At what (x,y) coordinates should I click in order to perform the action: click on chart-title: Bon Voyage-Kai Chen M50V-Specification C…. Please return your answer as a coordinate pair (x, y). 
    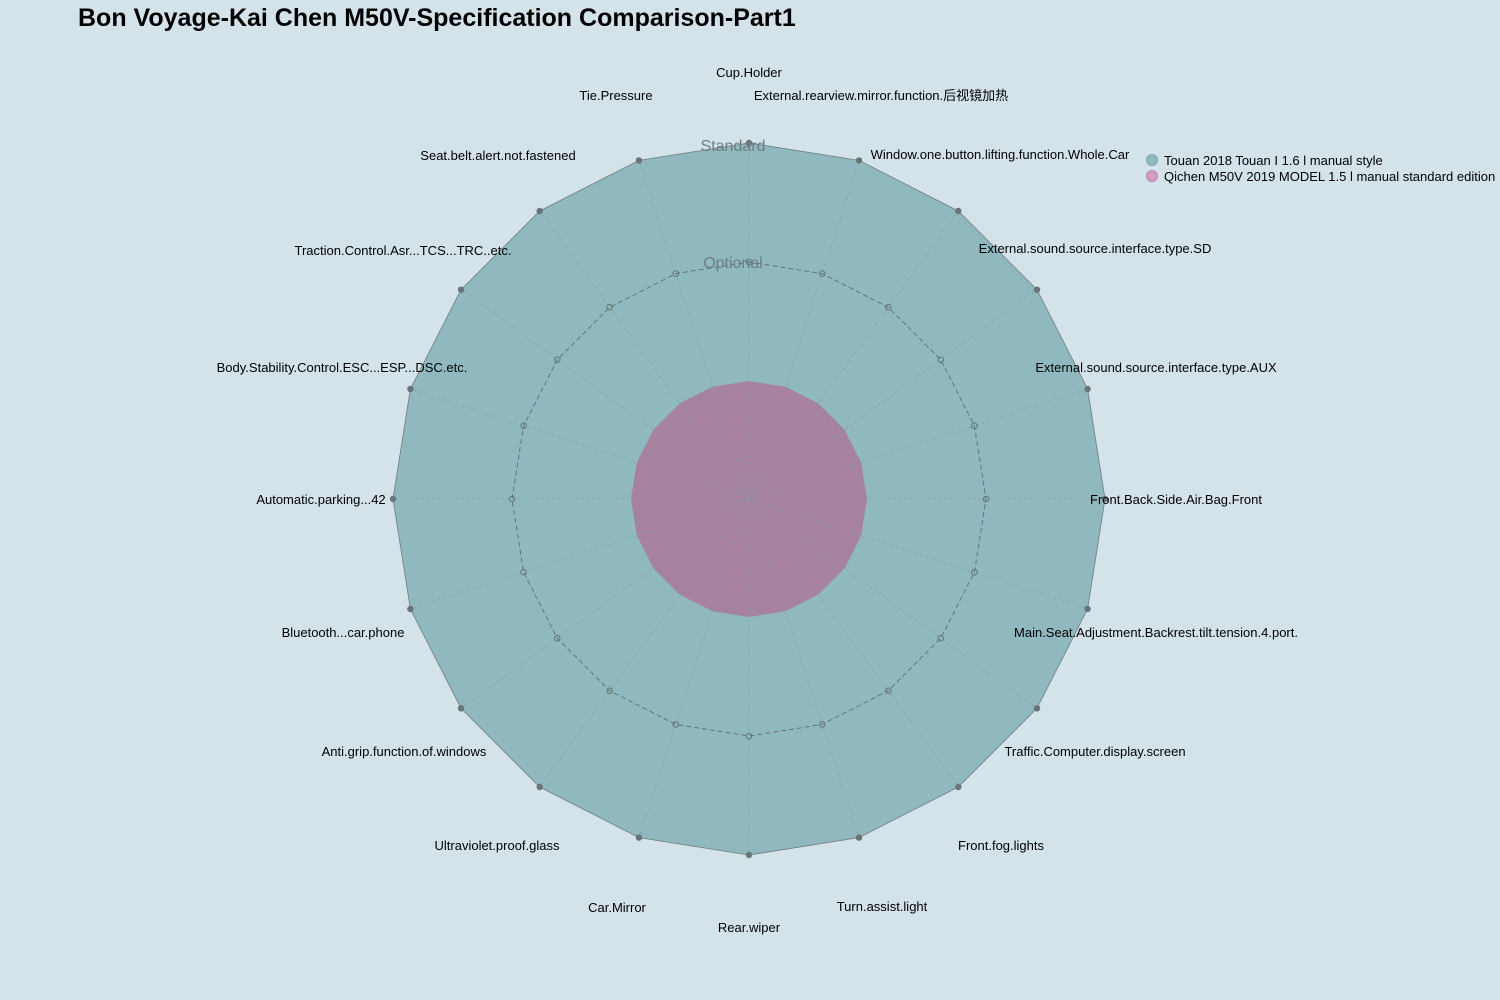
    Looking at the image, I should click on (437, 18).